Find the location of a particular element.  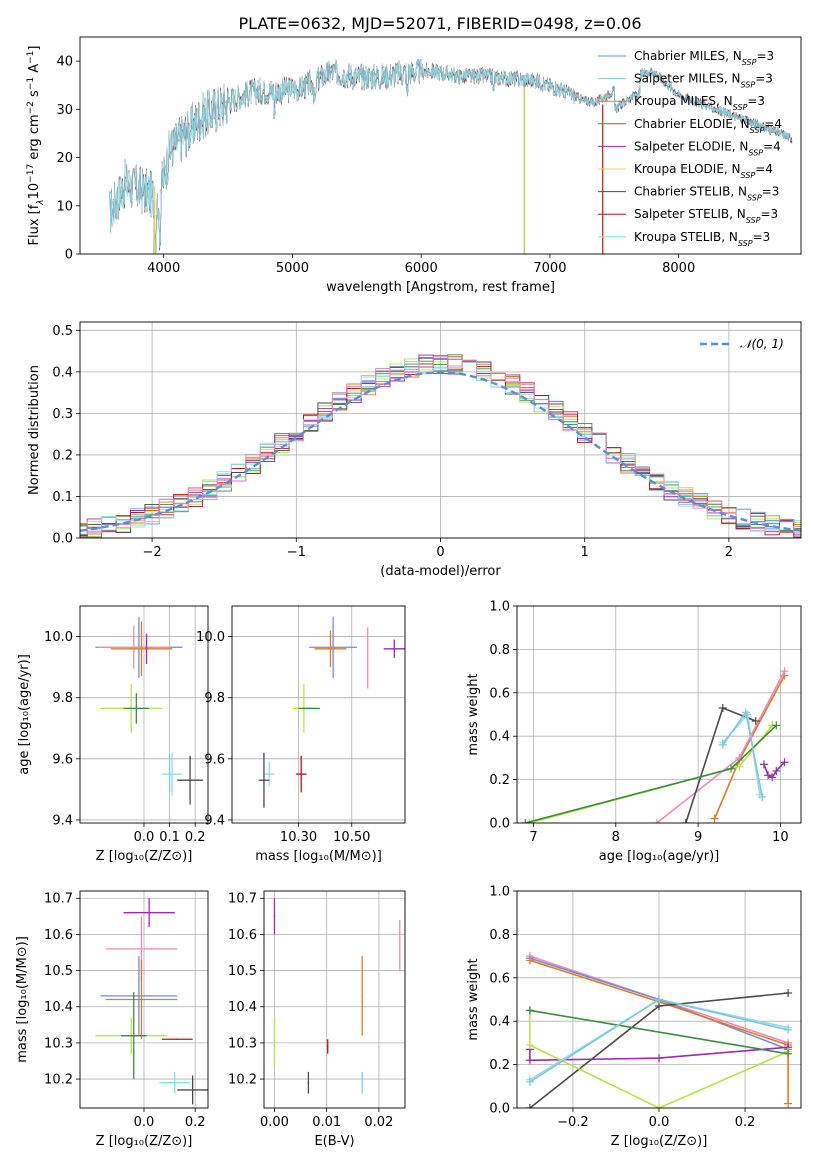

series-line-chabrier-elodie is located at coordinates (451, 156).